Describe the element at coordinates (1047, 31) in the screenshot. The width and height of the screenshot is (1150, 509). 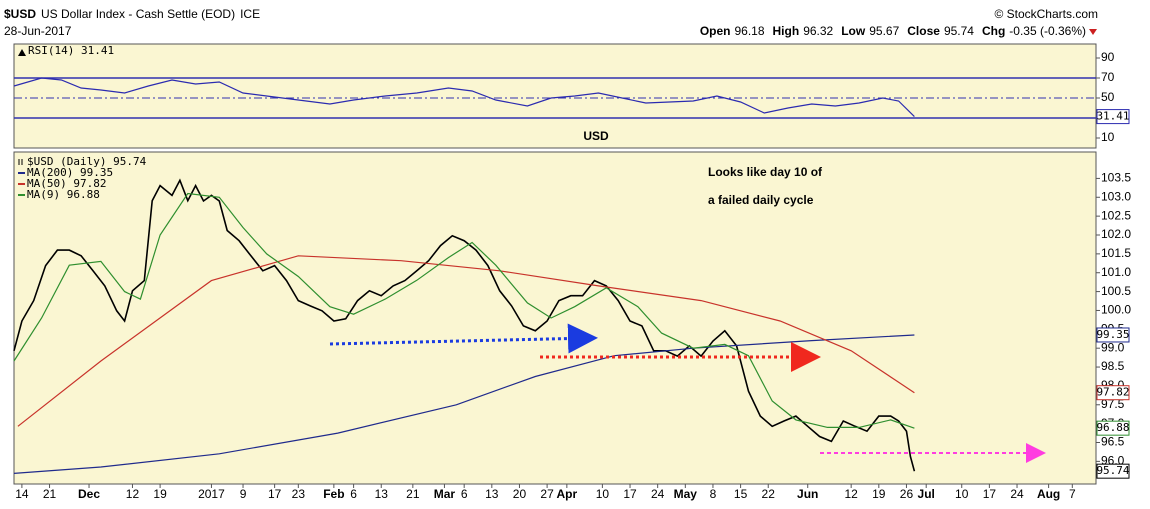
I see `quote-value: -0.35 (-0.36%)` at that location.